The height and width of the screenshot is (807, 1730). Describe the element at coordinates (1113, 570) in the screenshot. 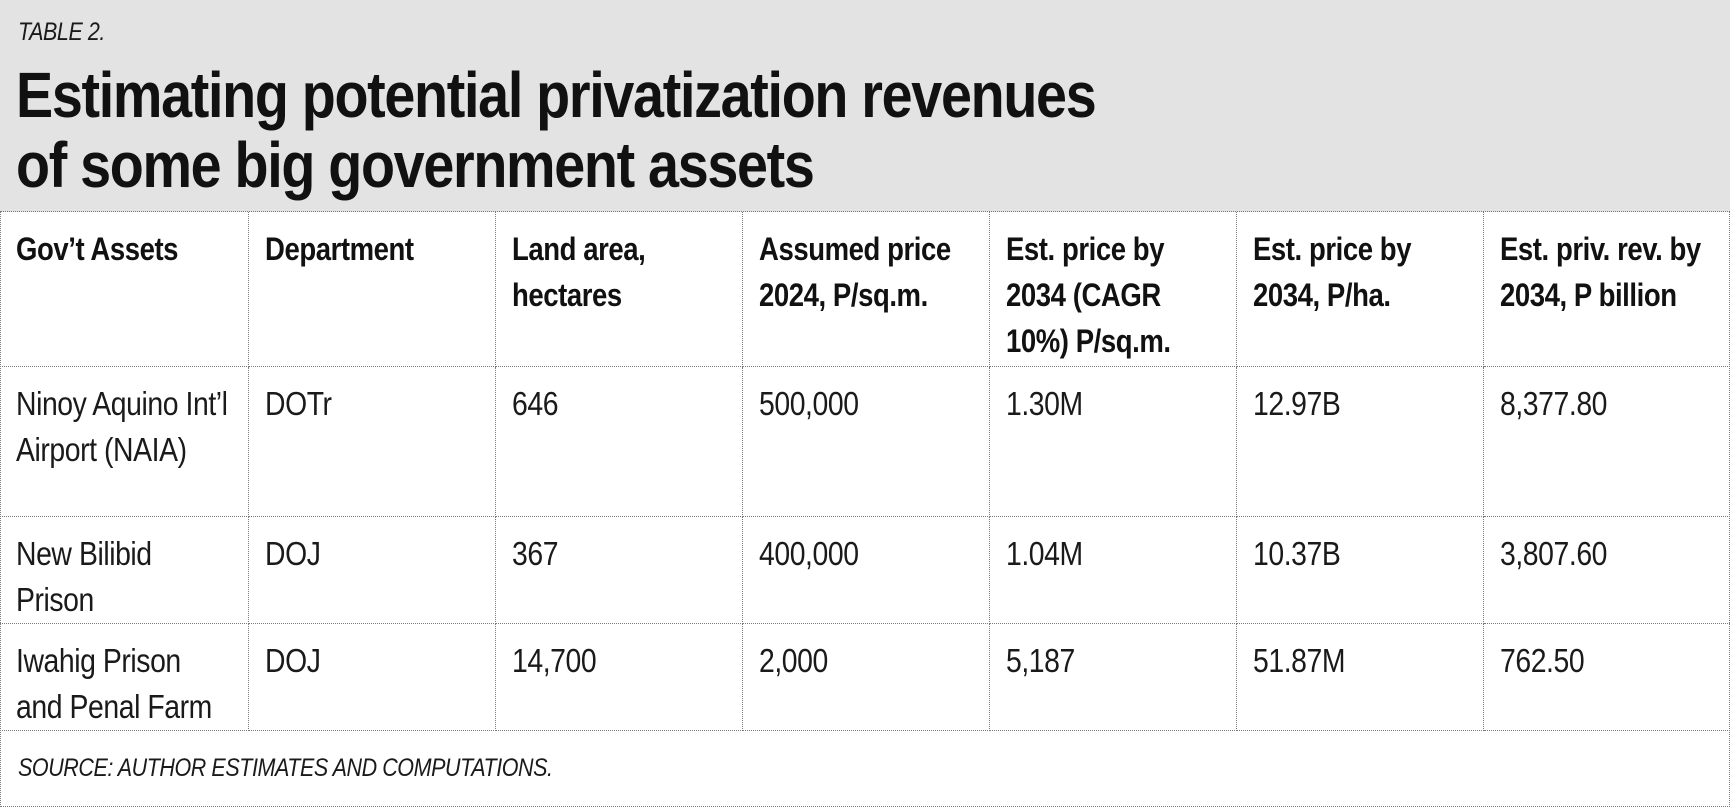

I see `table-cell: 1.04M` at that location.